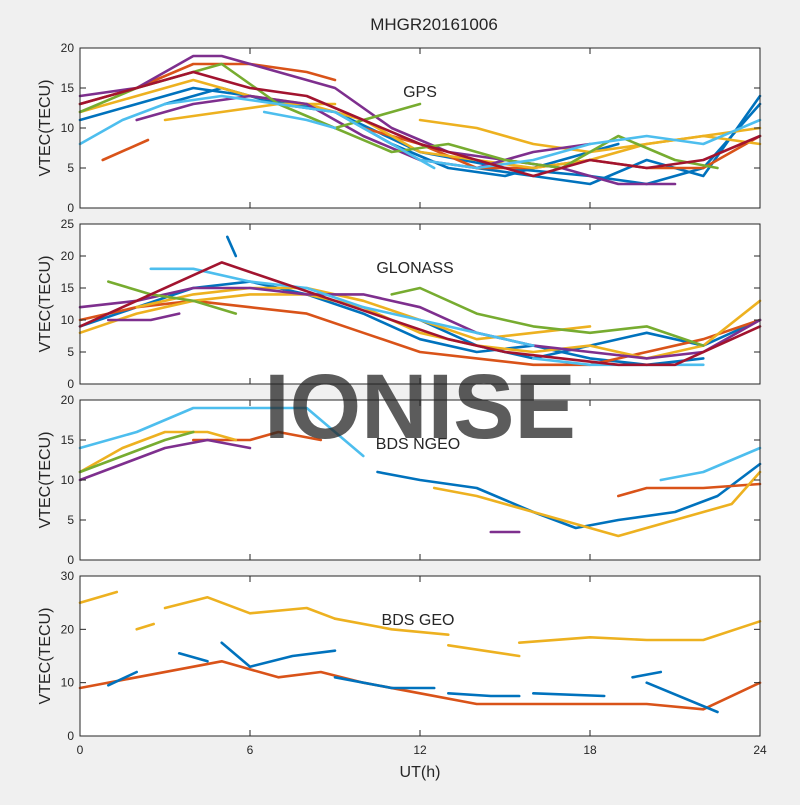  I want to click on figure-title: MHGR20161006, so click(434, 24).